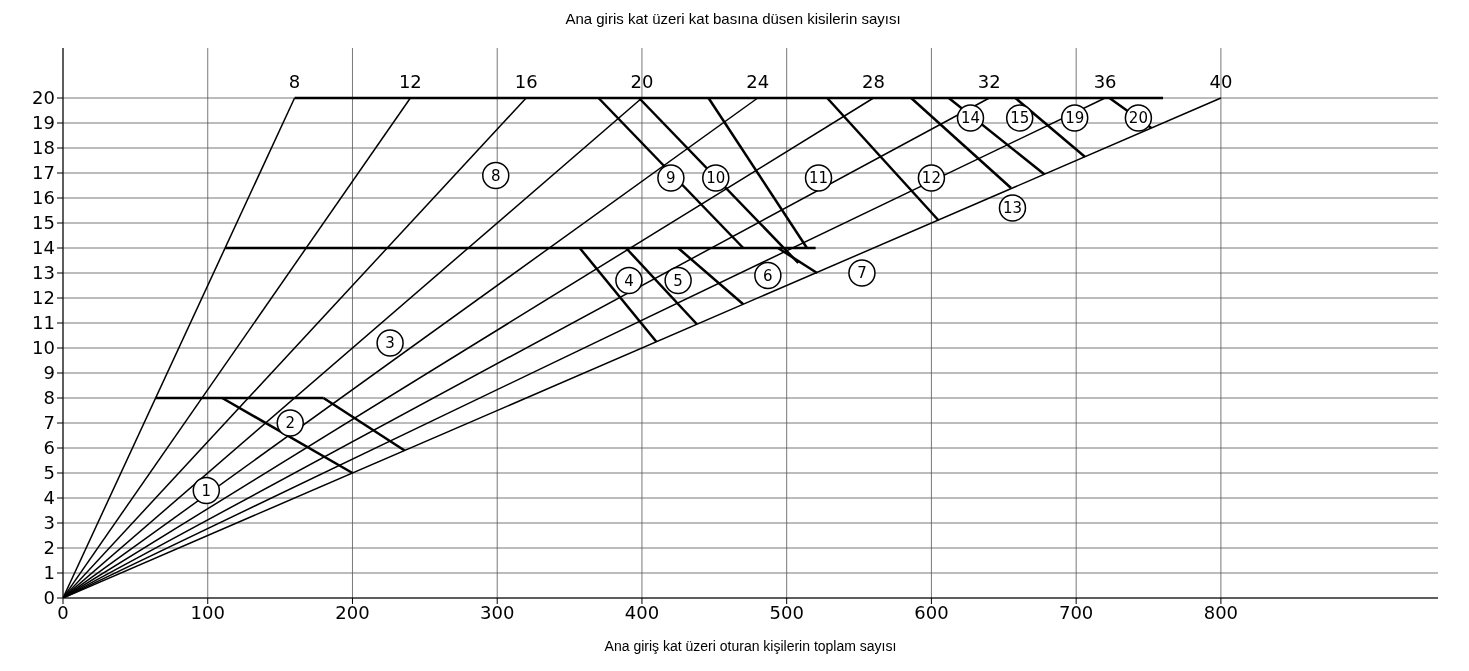  Describe the element at coordinates (43, 273) in the screenshot. I see `y-tick-label: 13` at that location.